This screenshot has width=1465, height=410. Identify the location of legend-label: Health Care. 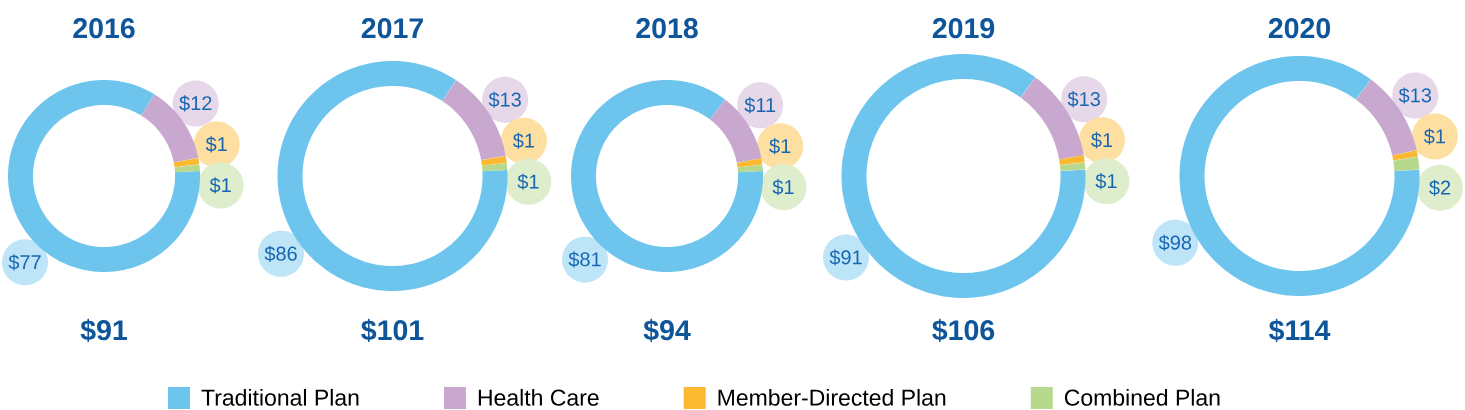
(538, 397).